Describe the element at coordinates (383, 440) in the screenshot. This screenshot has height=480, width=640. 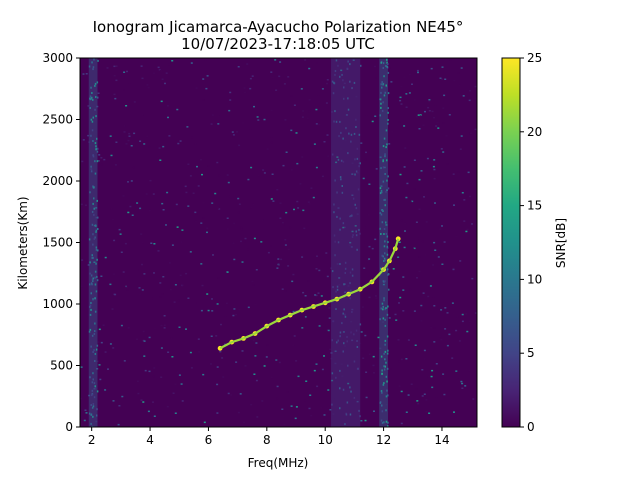
I see `x-tick-label: 12` at that location.